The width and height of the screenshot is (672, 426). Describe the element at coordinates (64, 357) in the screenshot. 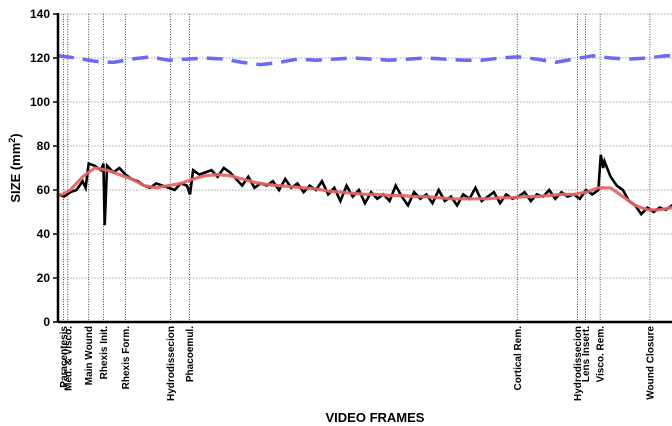

I see `phase-label: Paracentesis` at that location.